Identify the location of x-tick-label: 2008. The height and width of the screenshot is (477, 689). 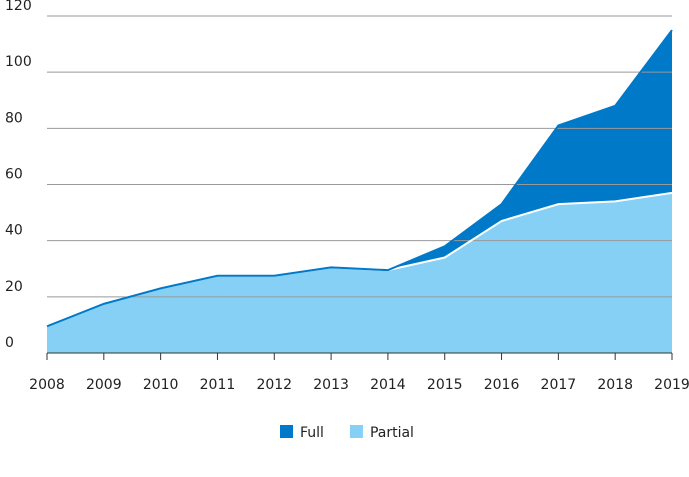
(47, 385).